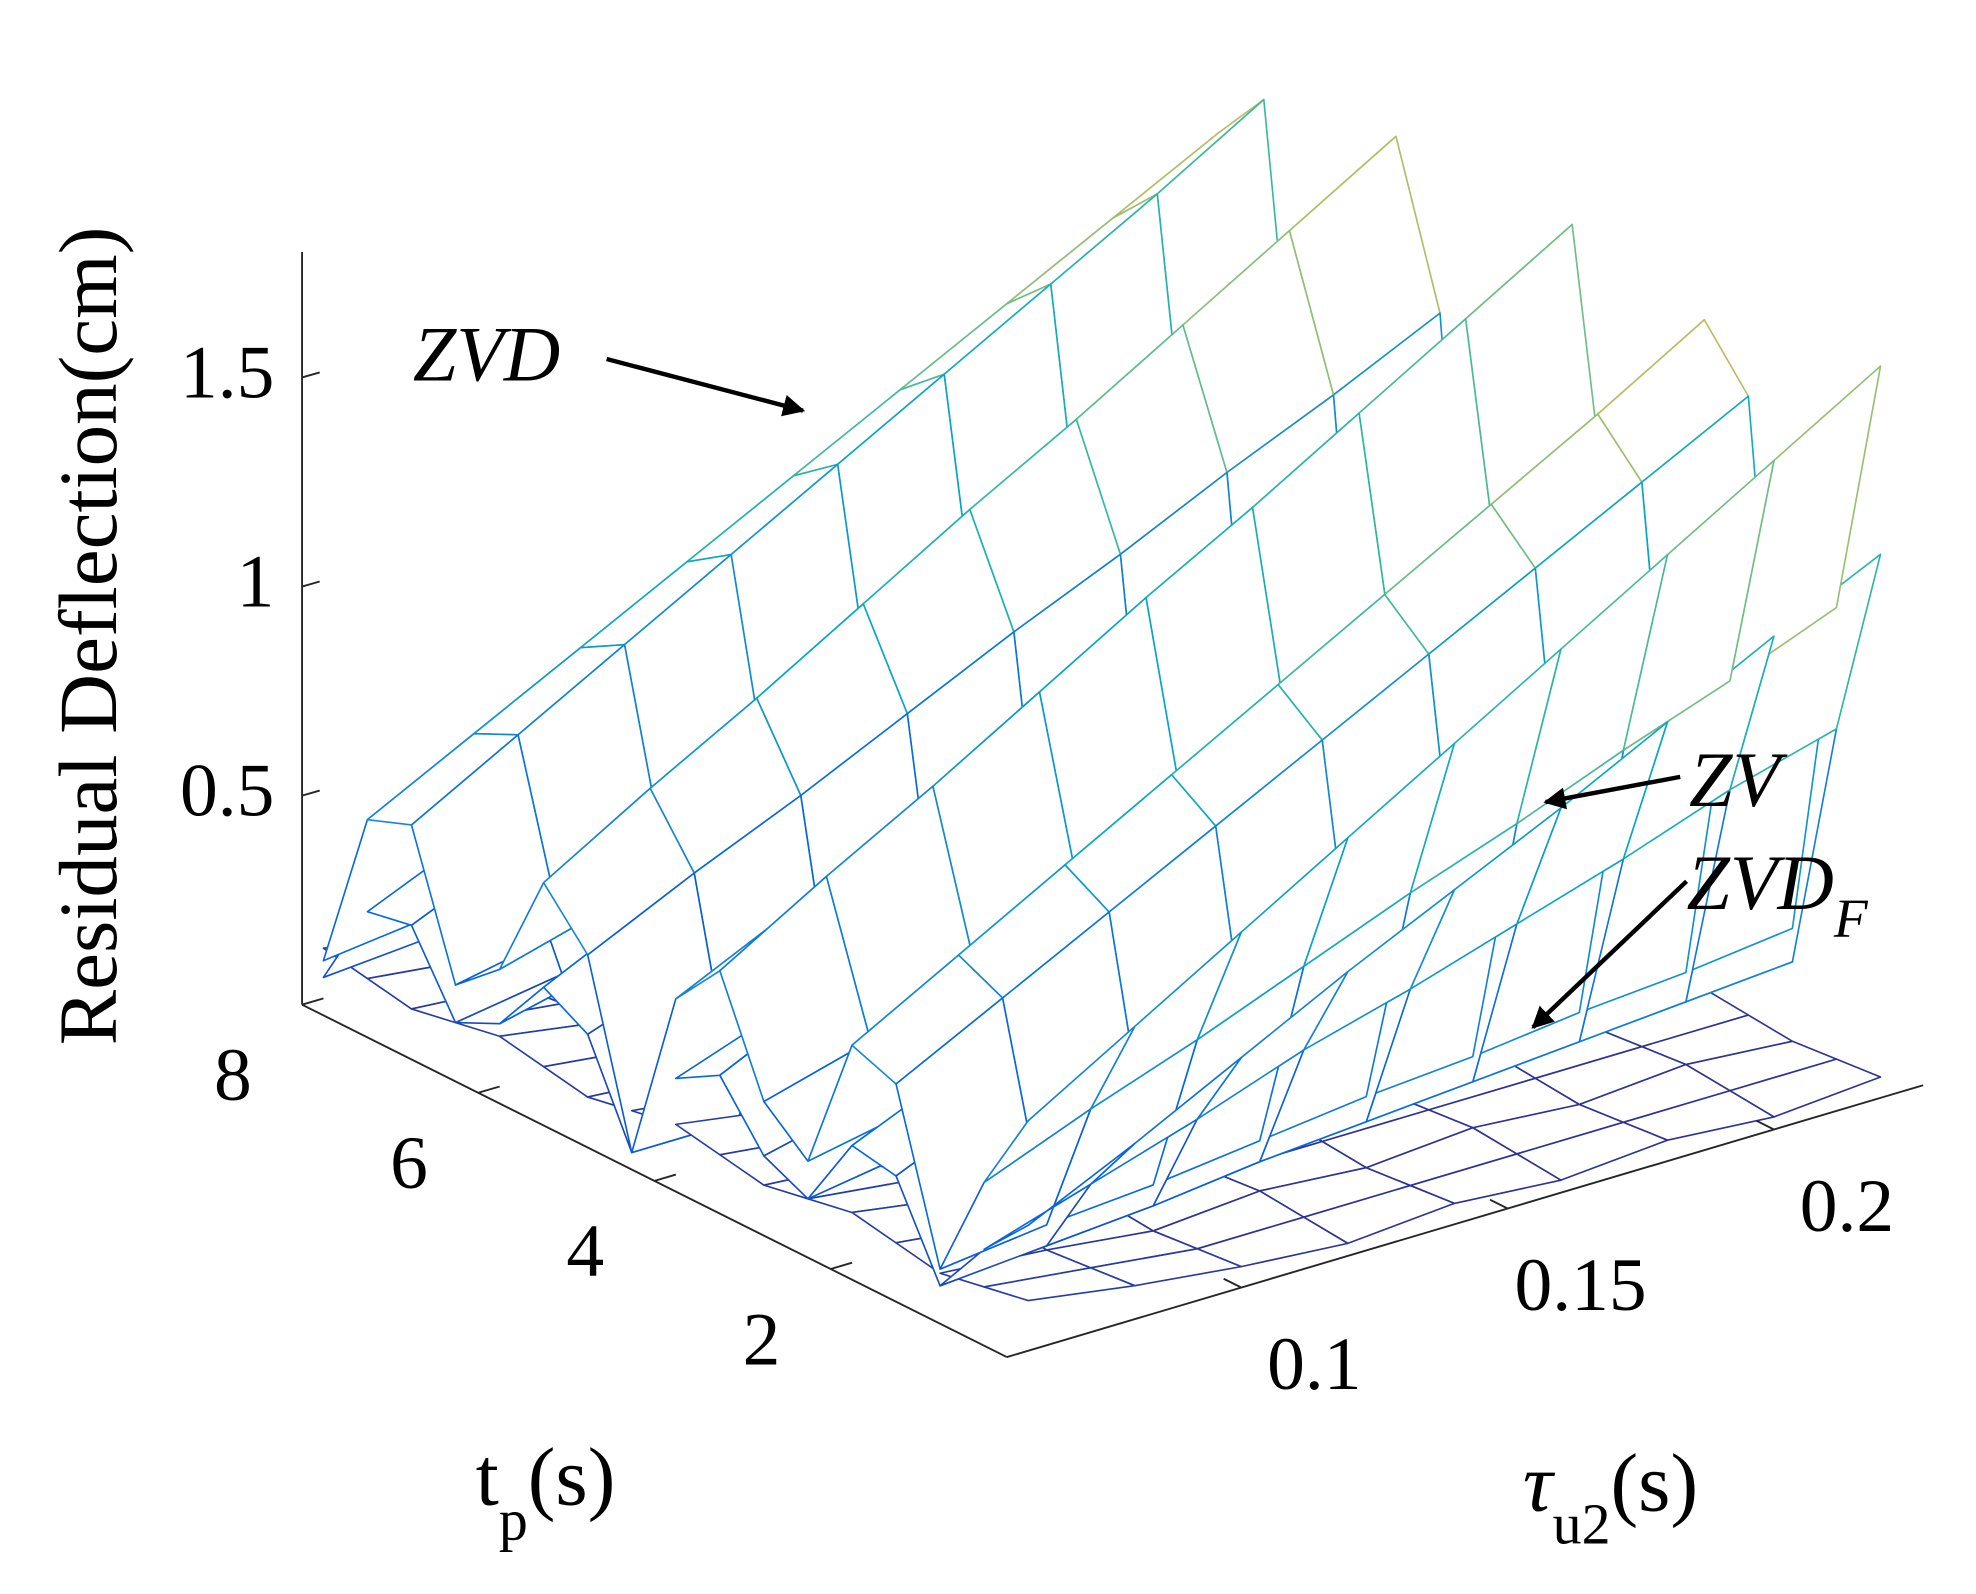 The width and height of the screenshot is (1976, 1594). Describe the element at coordinates (1738, 779) in the screenshot. I see `annotation-zv: ZV` at that location.